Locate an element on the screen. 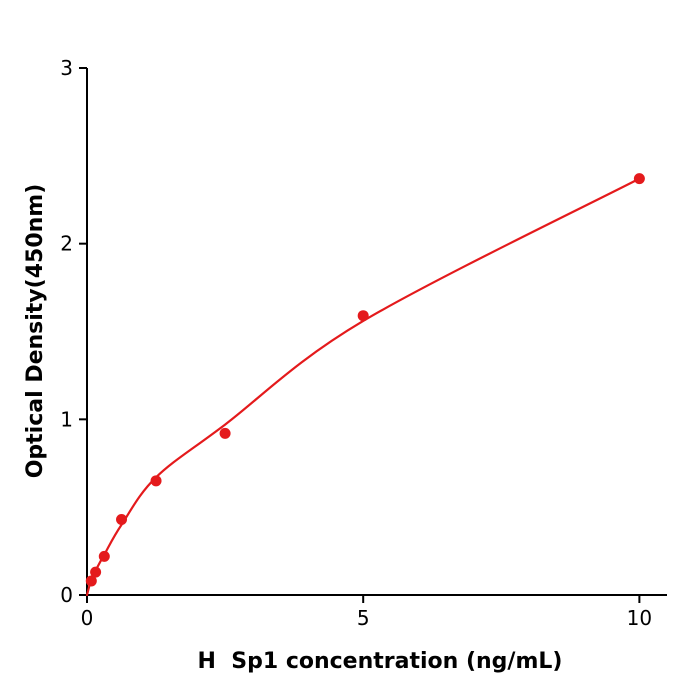 The image size is (700, 700). y-tick-label: 3 is located at coordinates (66, 68).